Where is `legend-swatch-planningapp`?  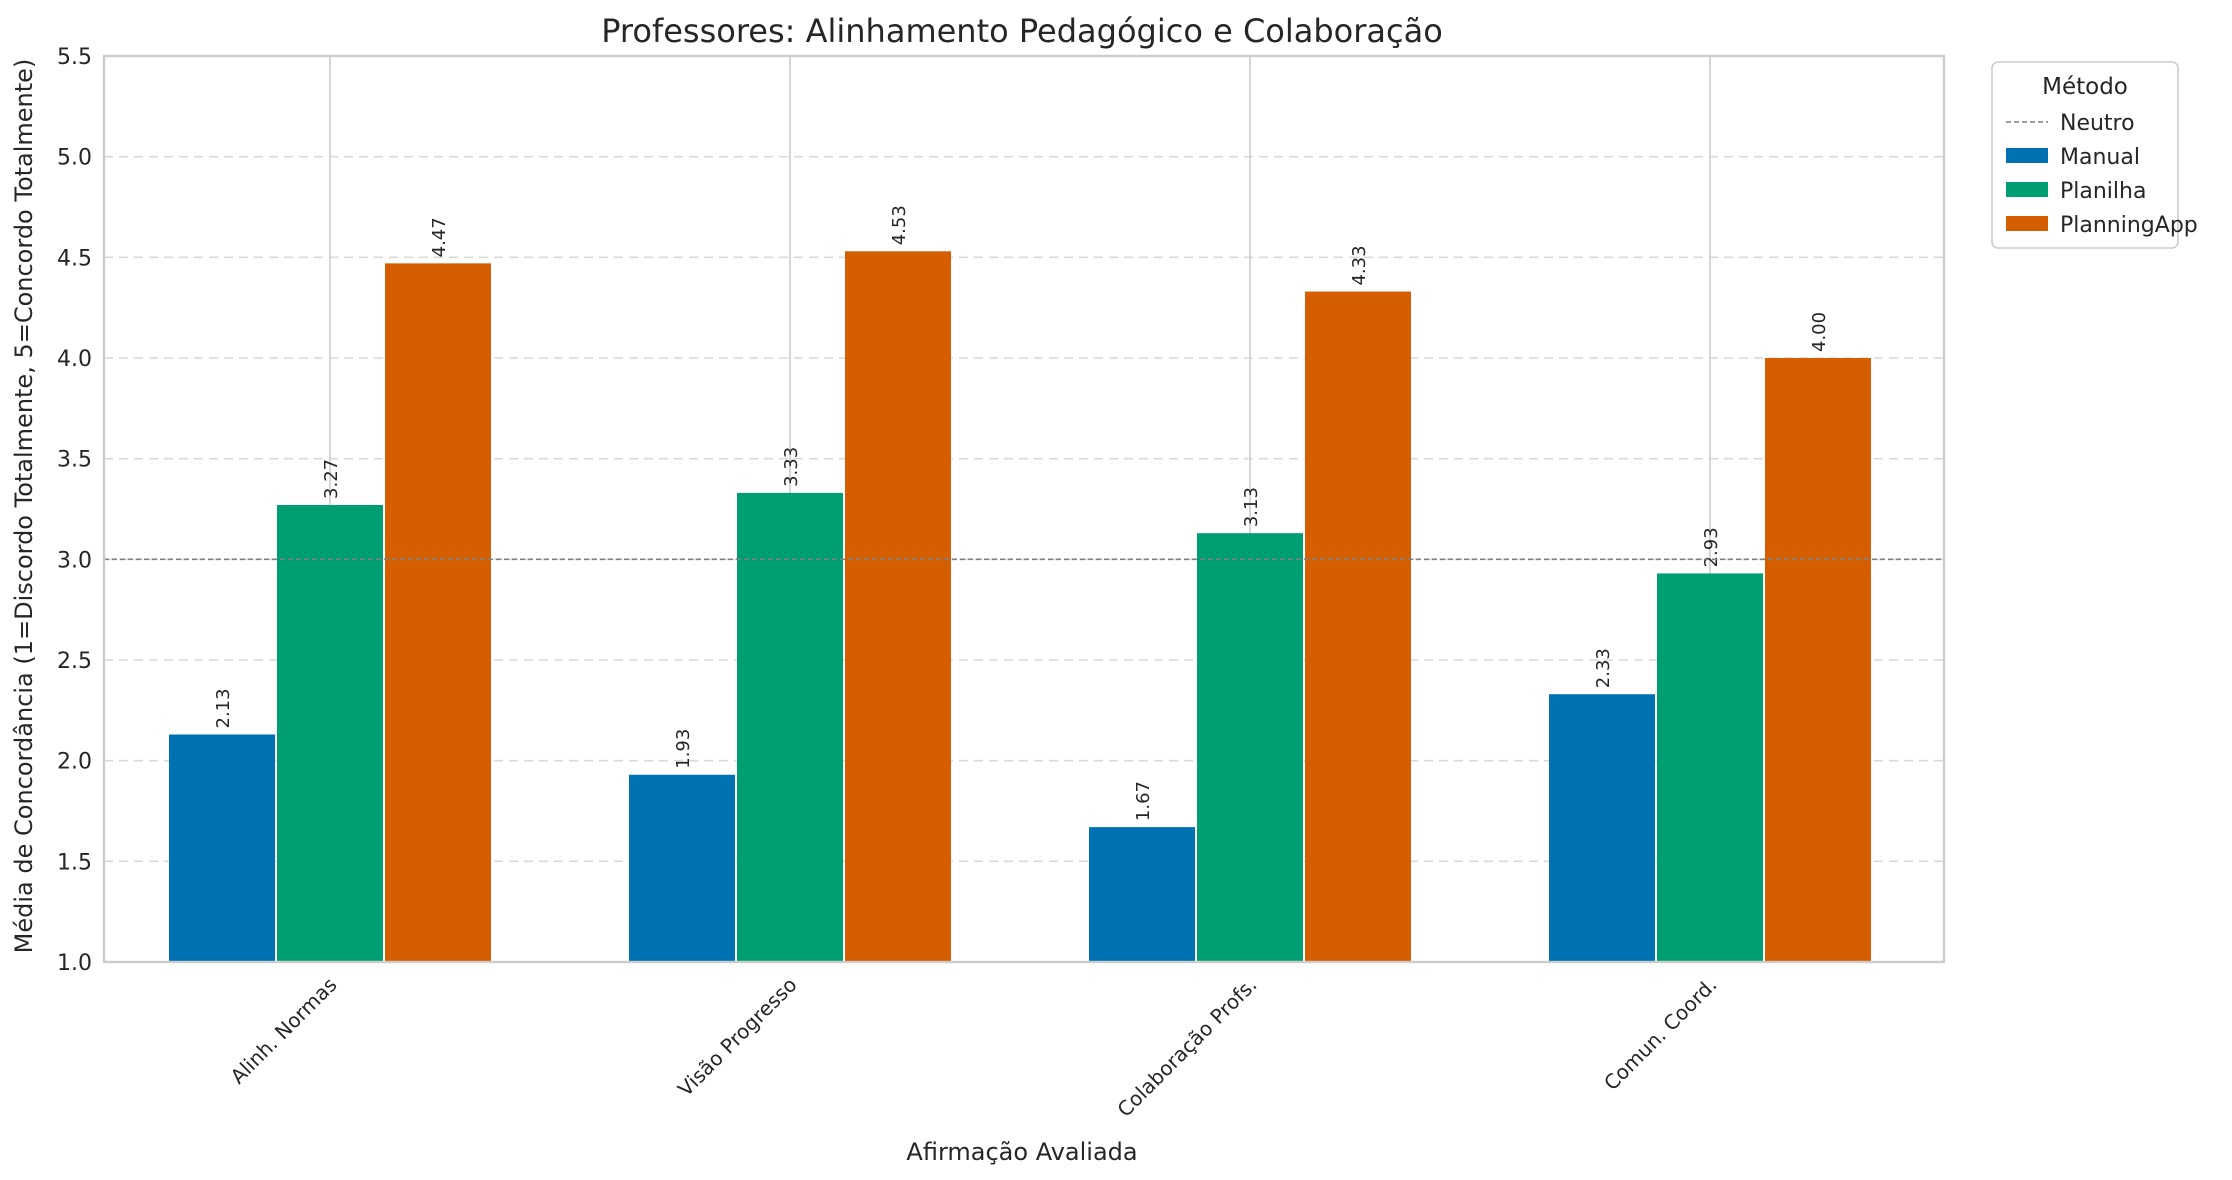 legend-swatch-planningapp is located at coordinates (2027, 223).